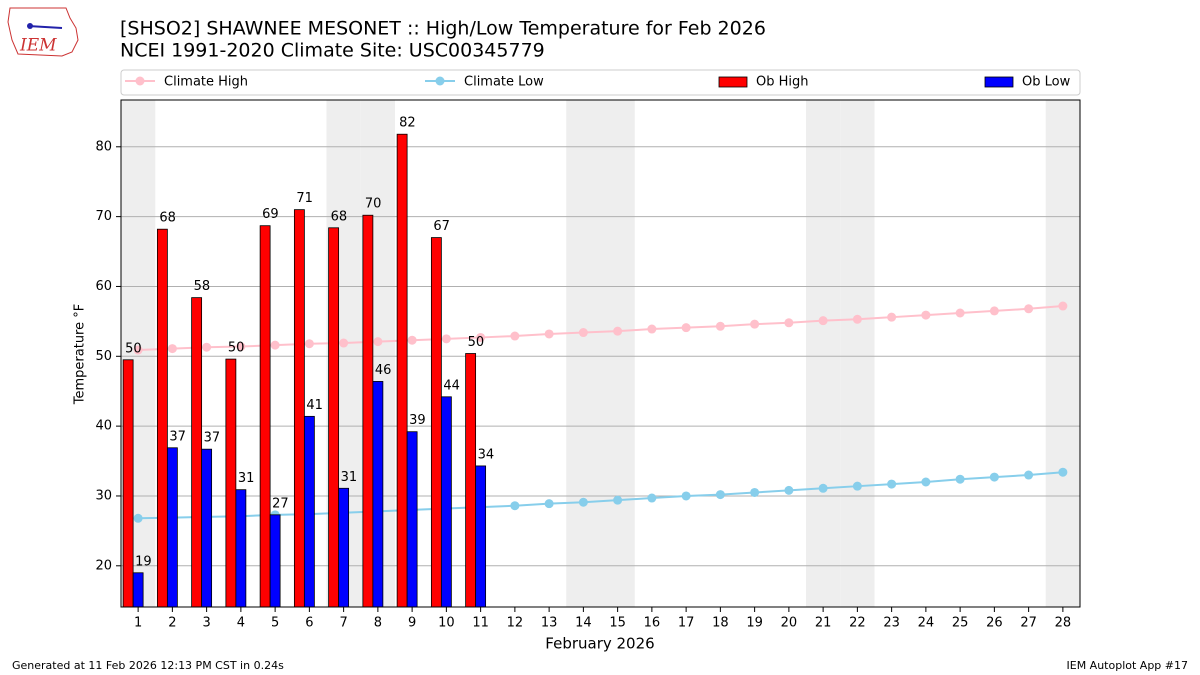 This screenshot has height=675, width=1200. Describe the element at coordinates (103, 565) in the screenshot. I see `y-tick-label: 20` at that location.